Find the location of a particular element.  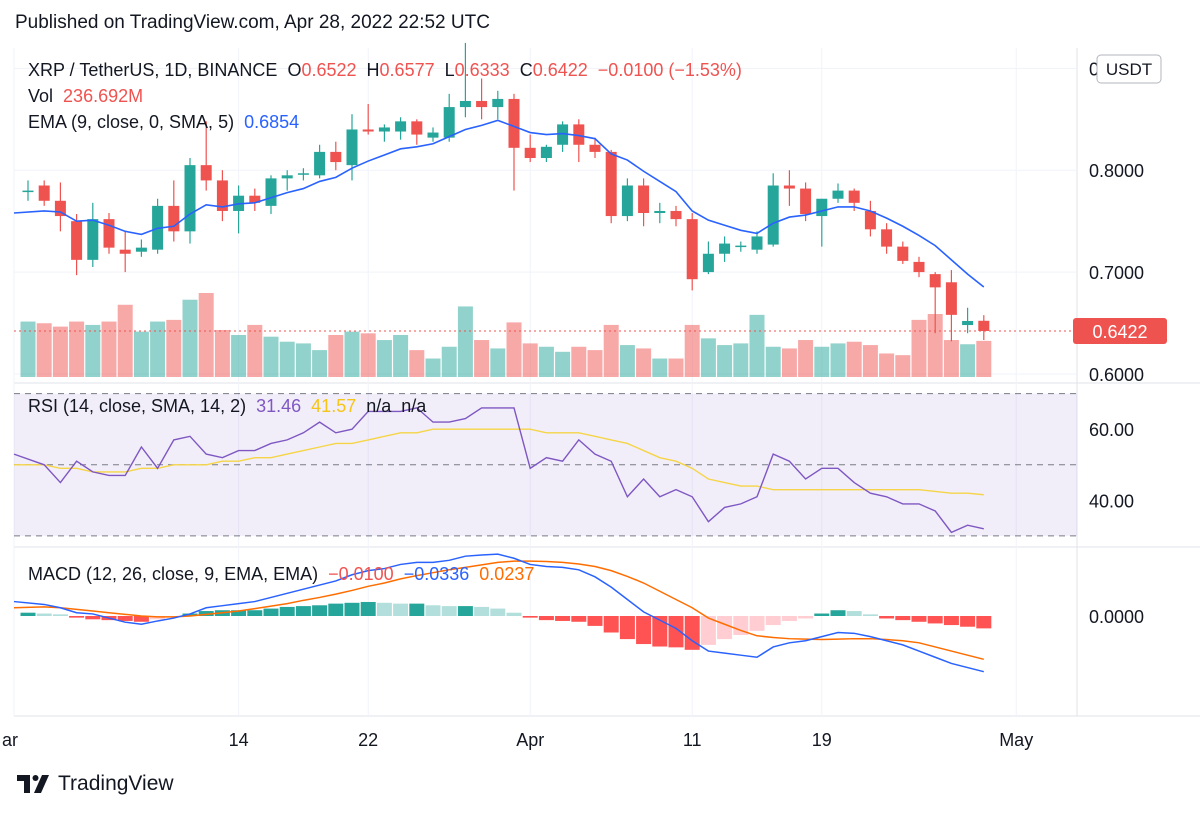

rsi-tick-label: 60.00 is located at coordinates (1111, 430).